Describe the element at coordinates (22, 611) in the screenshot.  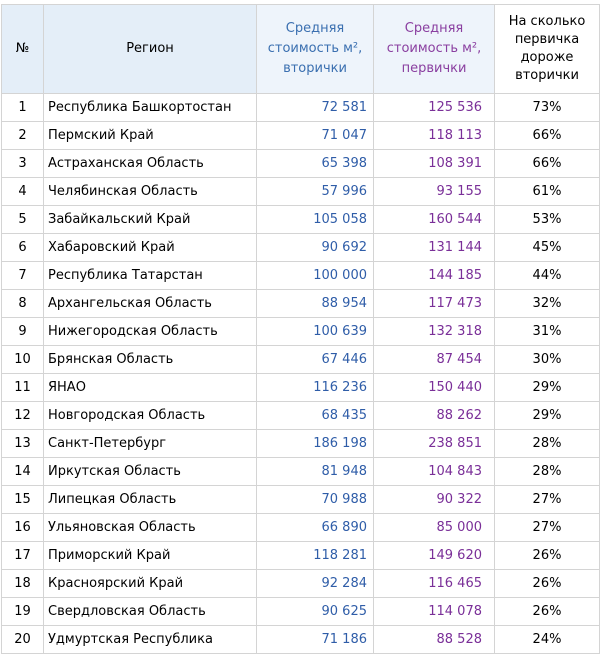
I see `row-number: 19` at that location.